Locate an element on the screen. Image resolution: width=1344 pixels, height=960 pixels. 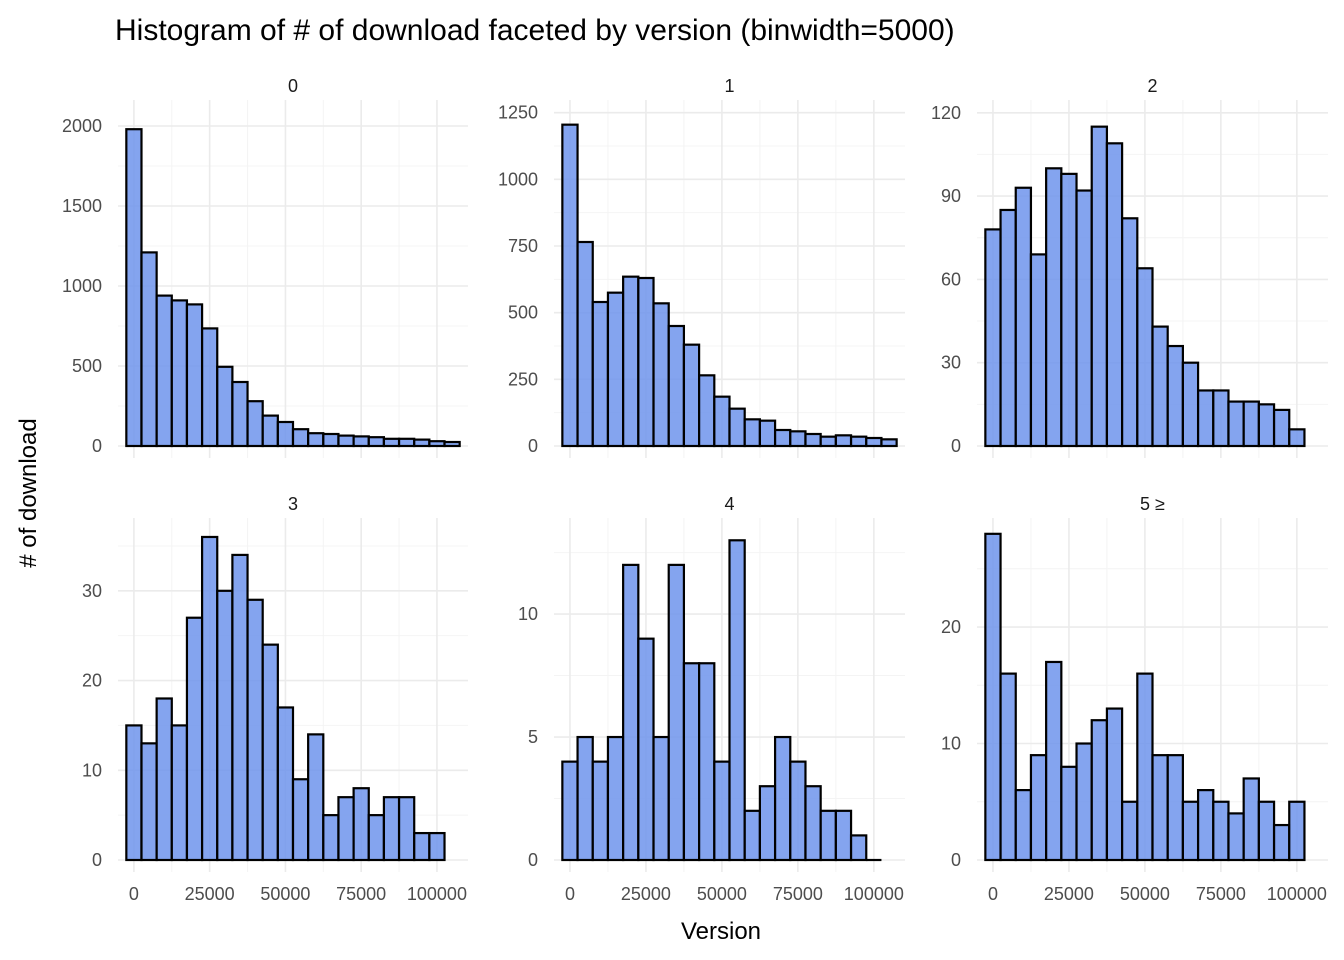
facet-panel: 0 250 500 750 1000 1250 1 is located at coordinates (701, 267).